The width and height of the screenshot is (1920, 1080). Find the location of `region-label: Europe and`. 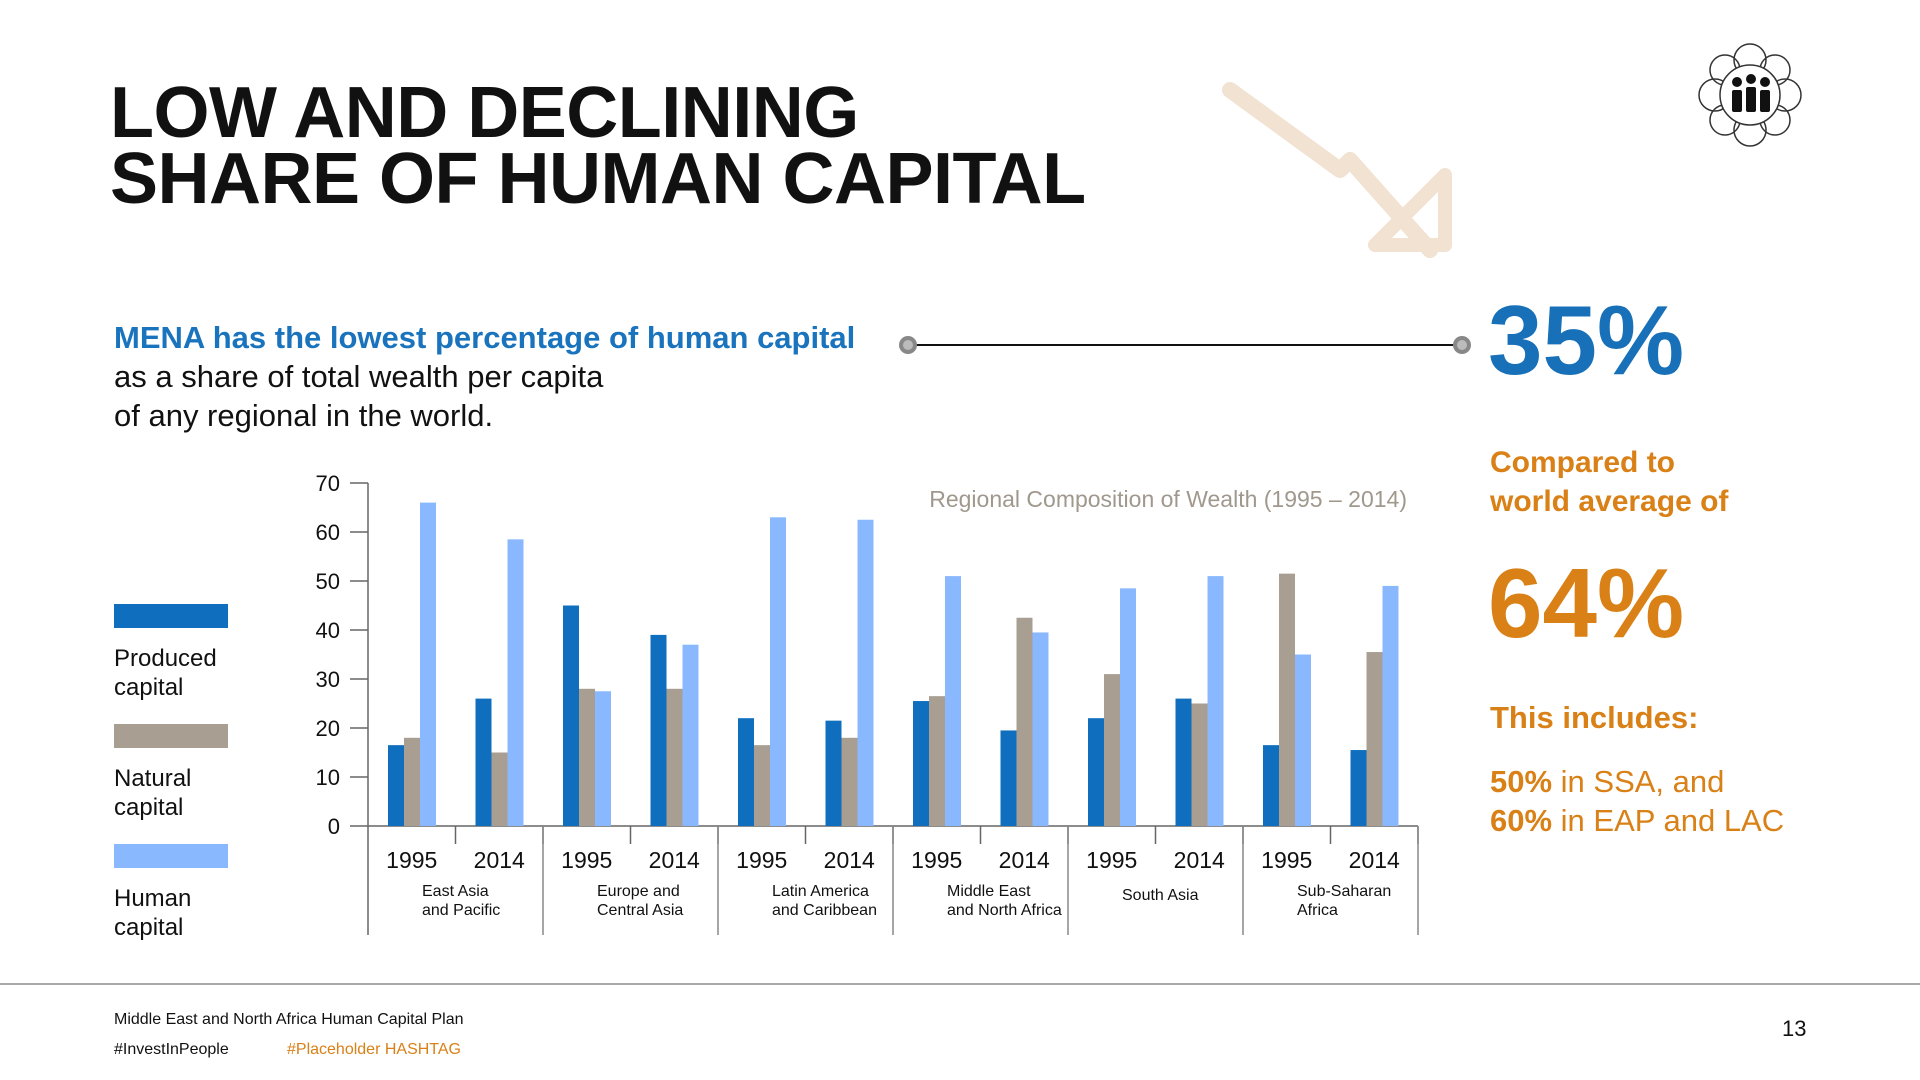

region-label: Europe and is located at coordinates (638, 891).